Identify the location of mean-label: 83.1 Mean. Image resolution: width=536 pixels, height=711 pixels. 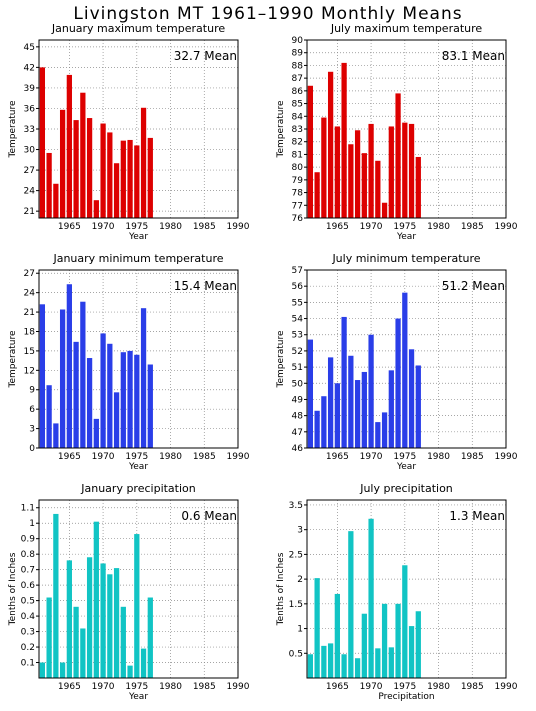
(473, 56).